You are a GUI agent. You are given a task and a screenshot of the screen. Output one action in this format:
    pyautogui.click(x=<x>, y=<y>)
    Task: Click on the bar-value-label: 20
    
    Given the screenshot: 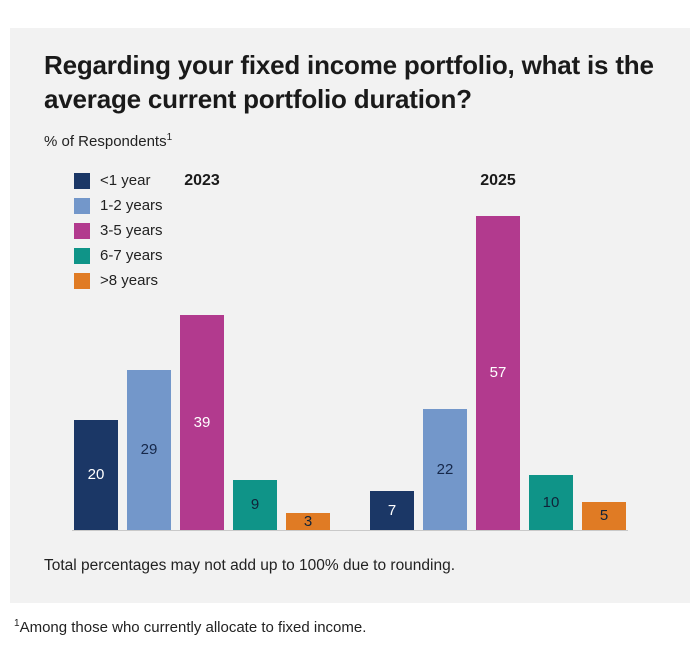 What is the action you would take?
    pyautogui.click(x=96, y=475)
    